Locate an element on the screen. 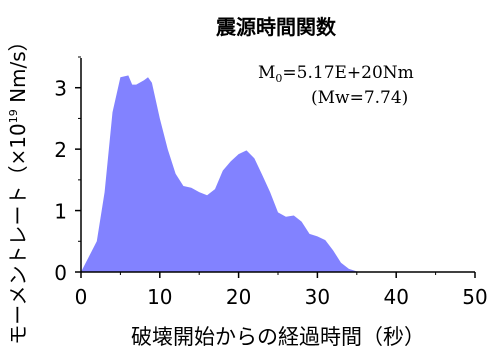 Image resolution: width=494 pixels, height=350 pixels. y-axis-label: モーメントレート（×1019 Nm/s） is located at coordinates (18, 187).